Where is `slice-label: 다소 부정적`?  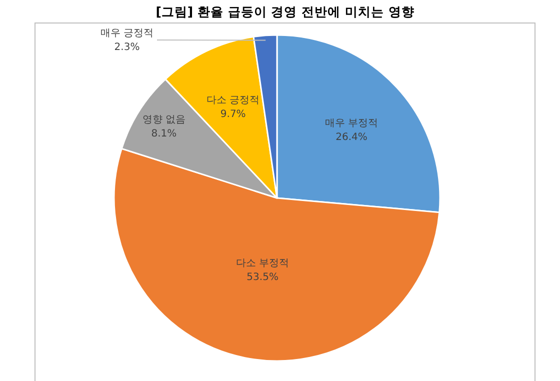 slice-label: 다소 부정적 is located at coordinates (263, 263).